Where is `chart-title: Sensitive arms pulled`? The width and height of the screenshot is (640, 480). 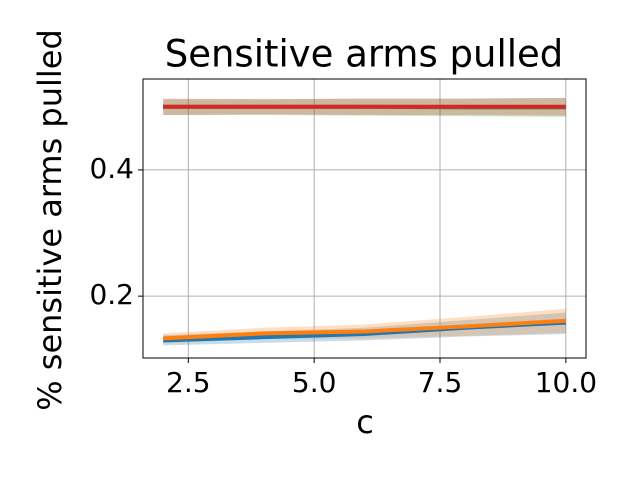 chart-title: Sensitive arms pulled is located at coordinates (364, 54).